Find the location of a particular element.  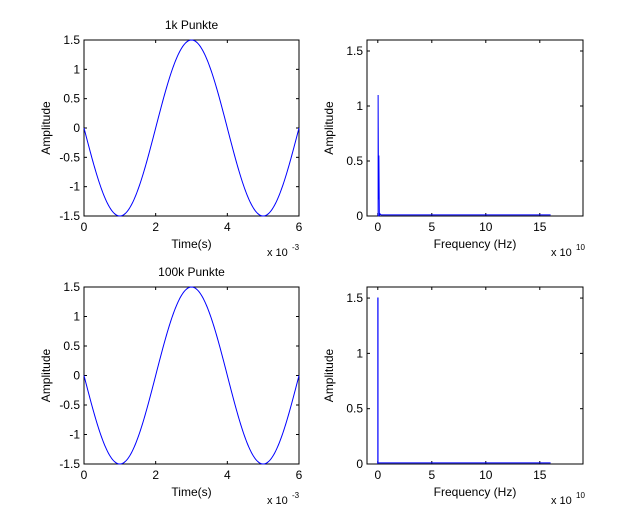

plot-2-xtick-label: 10 is located at coordinates (486, 227).